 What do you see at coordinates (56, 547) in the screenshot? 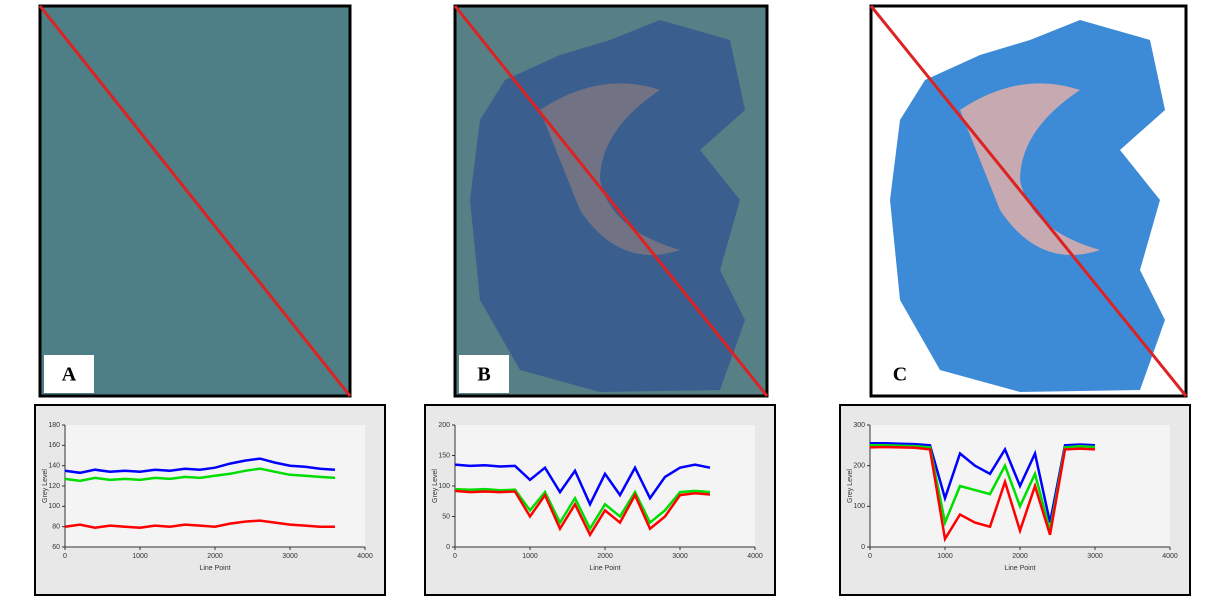
I see `y-tick-label: 60` at bounding box center [56, 547].